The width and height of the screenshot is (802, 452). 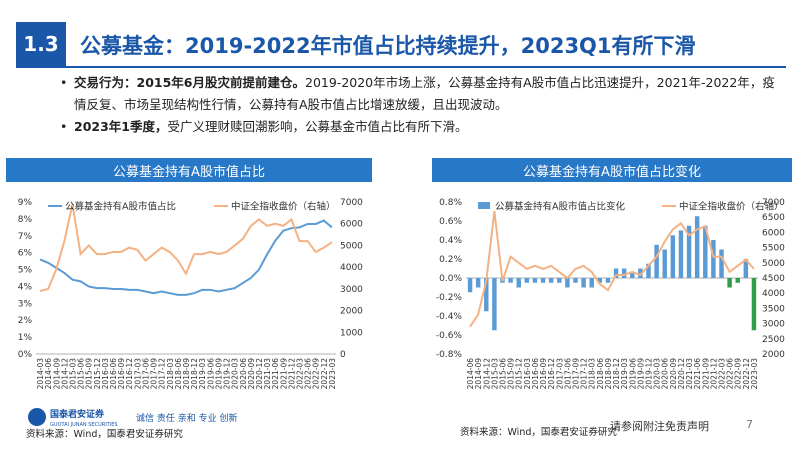 I want to click on y-tick-right: 4500, so click(x=773, y=279).